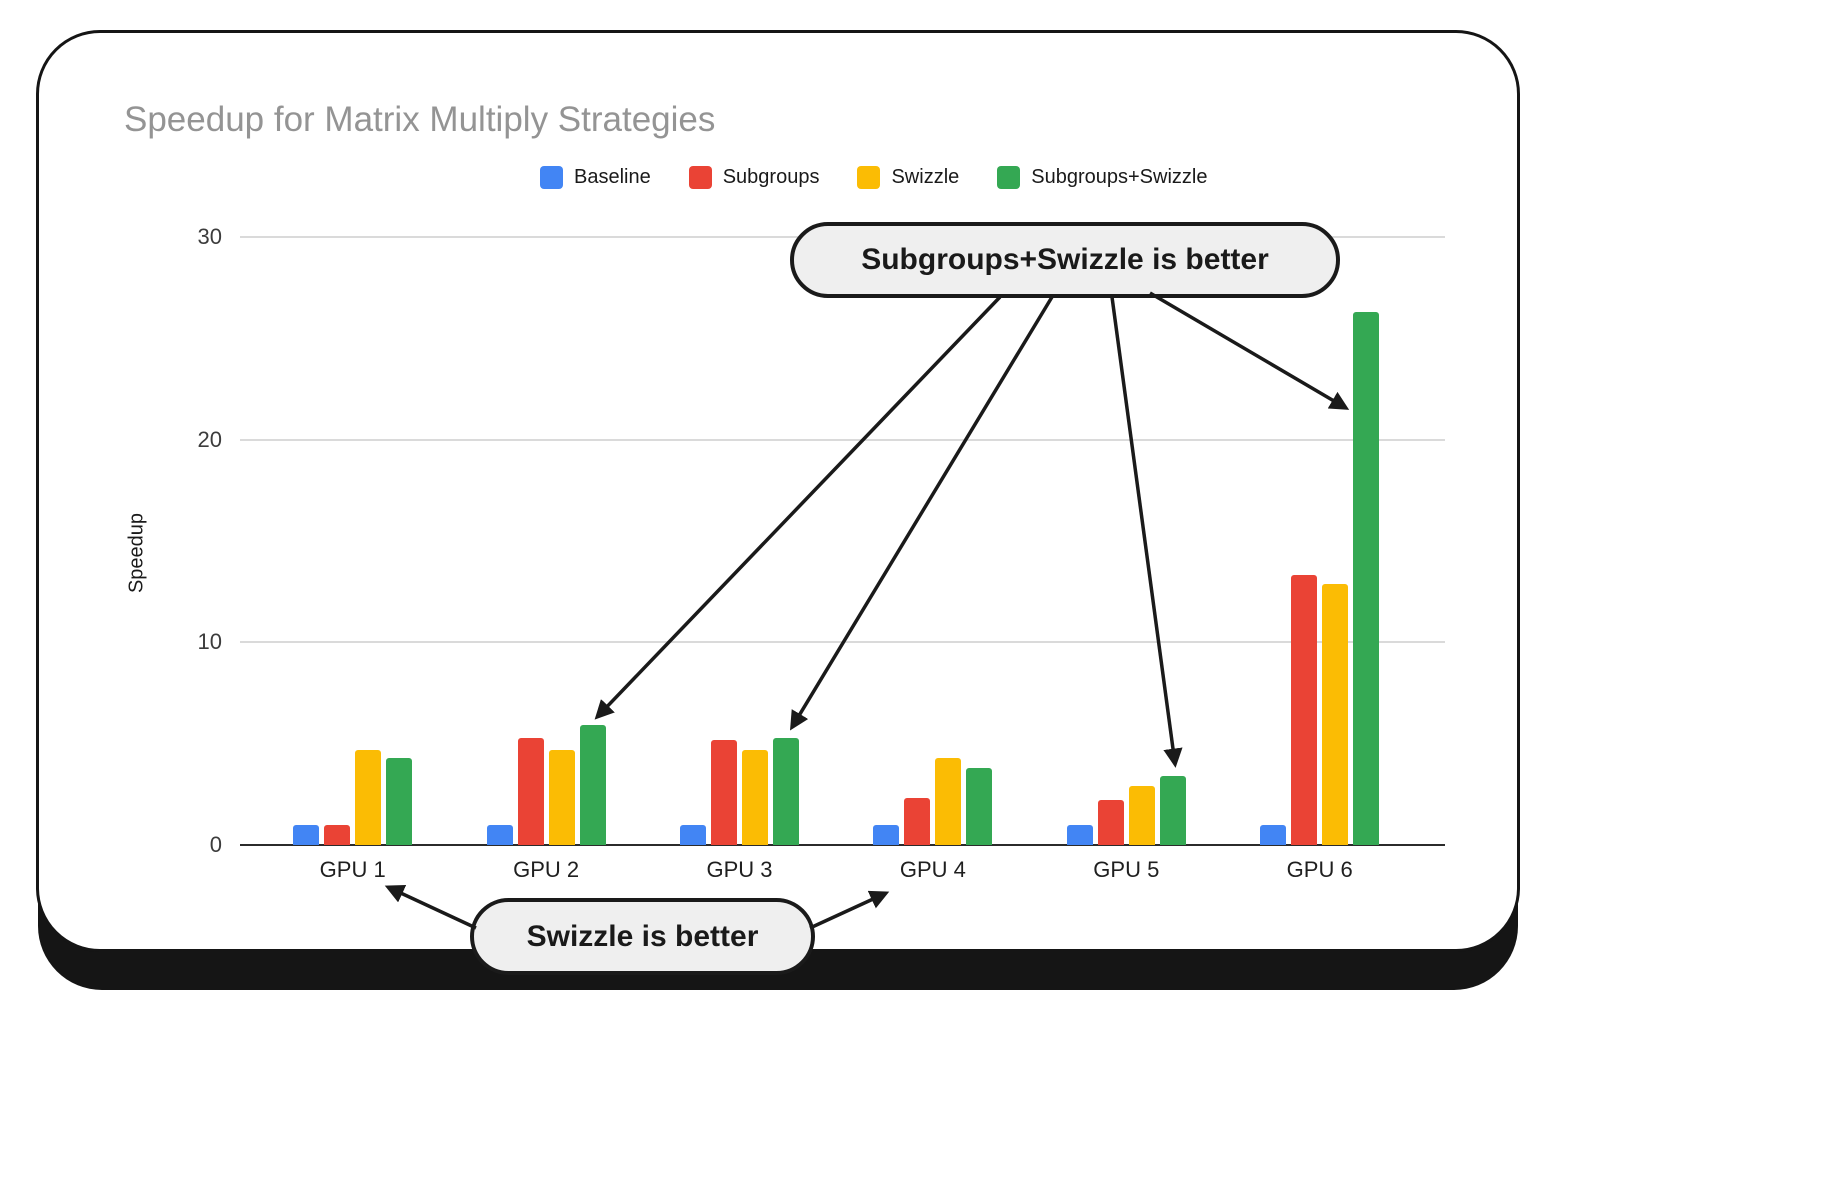 The height and width of the screenshot is (1196, 1834). I want to click on y-tick-label-30: 30, so click(209, 236).